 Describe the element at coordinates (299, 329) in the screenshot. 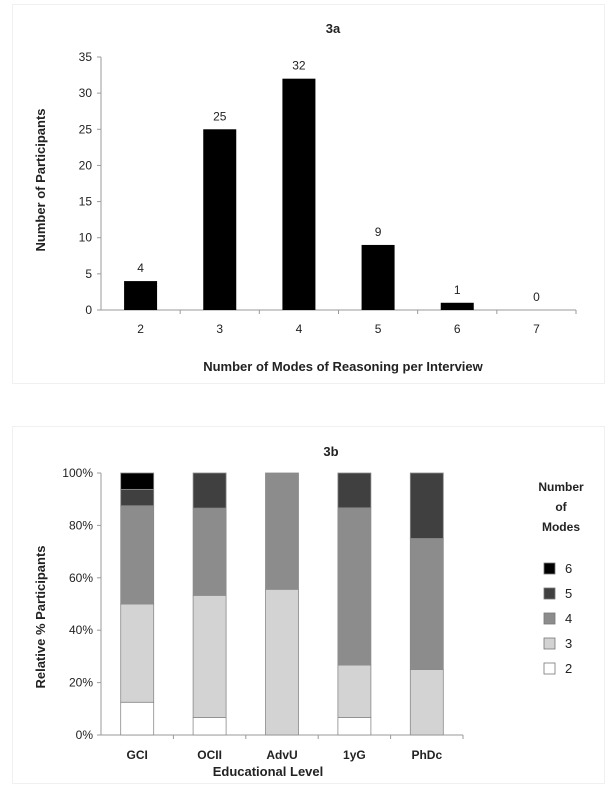

I see `x-tick-label: 4` at that location.